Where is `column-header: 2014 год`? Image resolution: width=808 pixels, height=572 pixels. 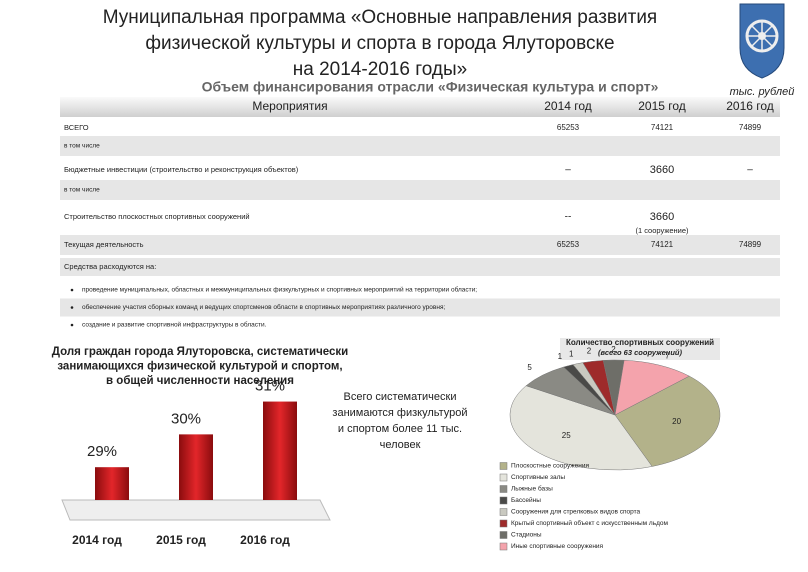 column-header: 2014 год is located at coordinates (568, 106).